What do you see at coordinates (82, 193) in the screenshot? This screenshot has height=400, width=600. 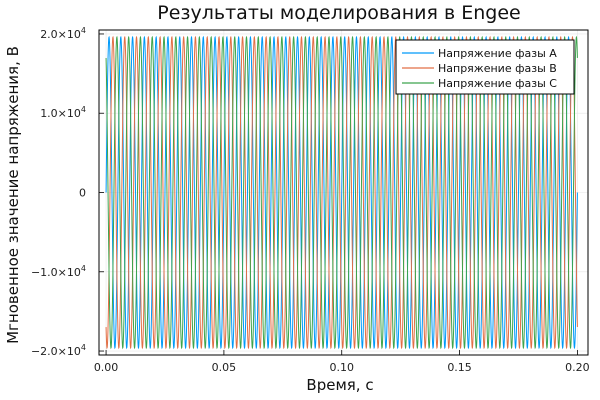 I see `y-tick-label-2: 0` at bounding box center [82, 193].